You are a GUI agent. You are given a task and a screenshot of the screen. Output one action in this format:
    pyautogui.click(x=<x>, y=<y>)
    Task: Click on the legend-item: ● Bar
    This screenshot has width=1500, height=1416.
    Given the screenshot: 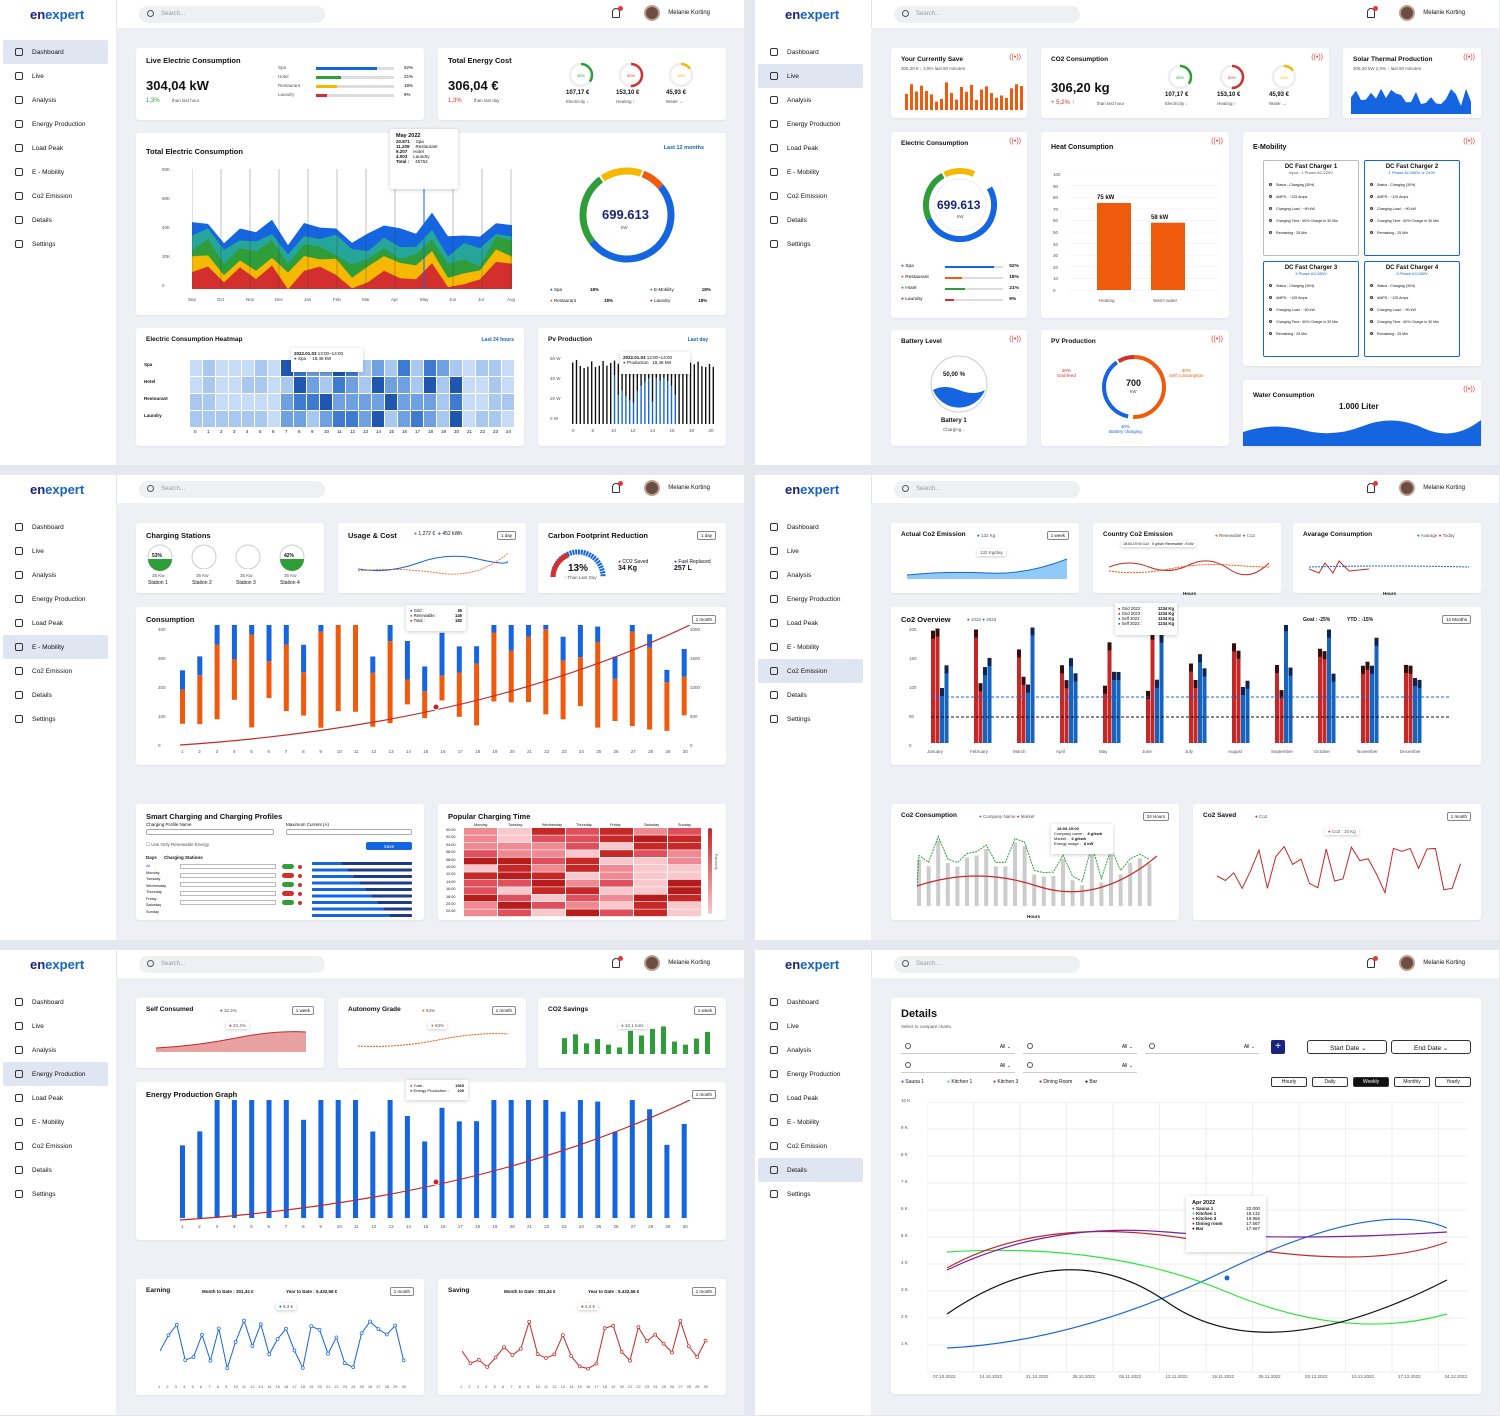 What is the action you would take?
    pyautogui.click(x=1091, y=1082)
    